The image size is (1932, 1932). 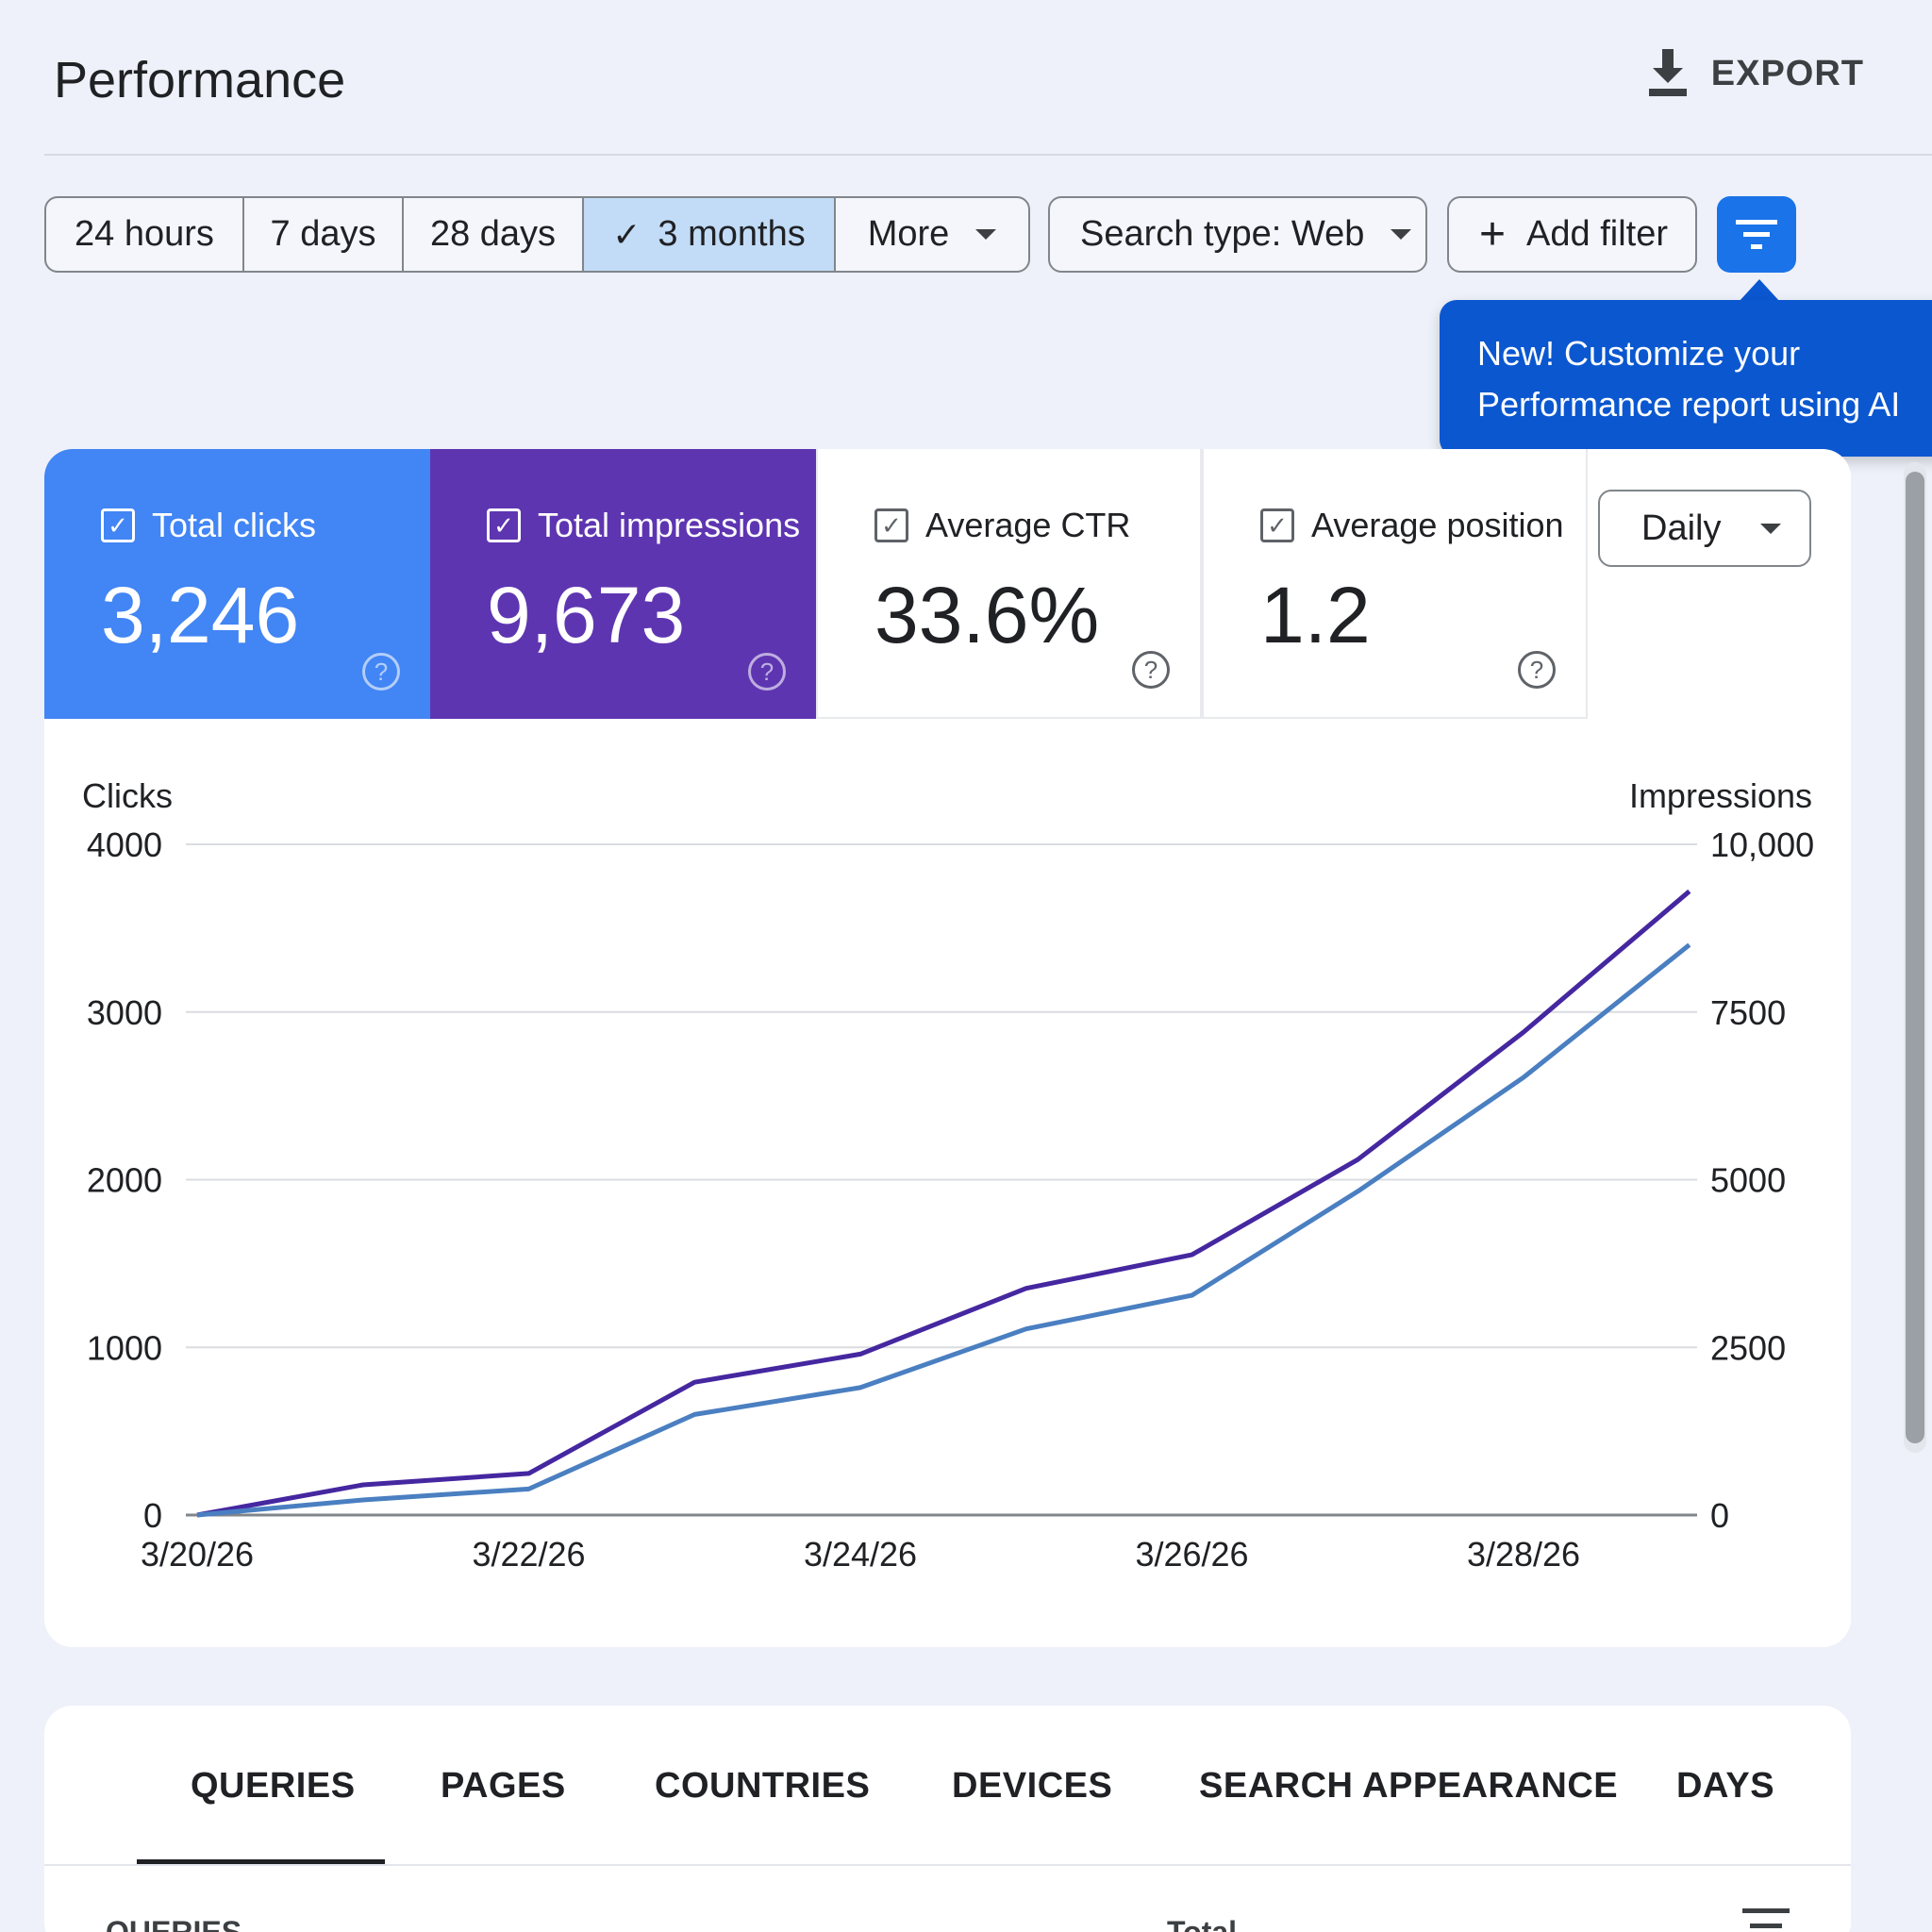 What do you see at coordinates (1315, 615) in the screenshot?
I see `metric-value: 1.2` at bounding box center [1315, 615].